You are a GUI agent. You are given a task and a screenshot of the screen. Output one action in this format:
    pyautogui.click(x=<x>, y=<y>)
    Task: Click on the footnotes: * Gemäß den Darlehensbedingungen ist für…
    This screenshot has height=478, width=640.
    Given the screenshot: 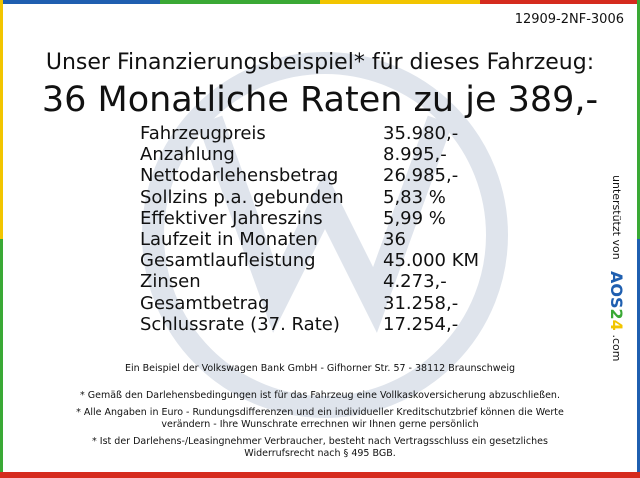 What is the action you would take?
    pyautogui.click(x=320, y=425)
    